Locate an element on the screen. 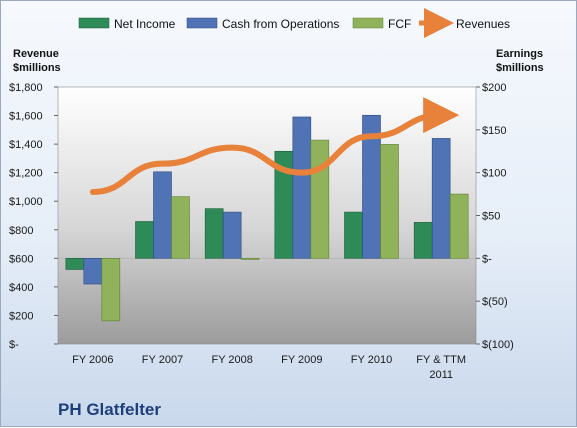  legend-label-cash-from-operations: Cash from Operations is located at coordinates (280, 24).